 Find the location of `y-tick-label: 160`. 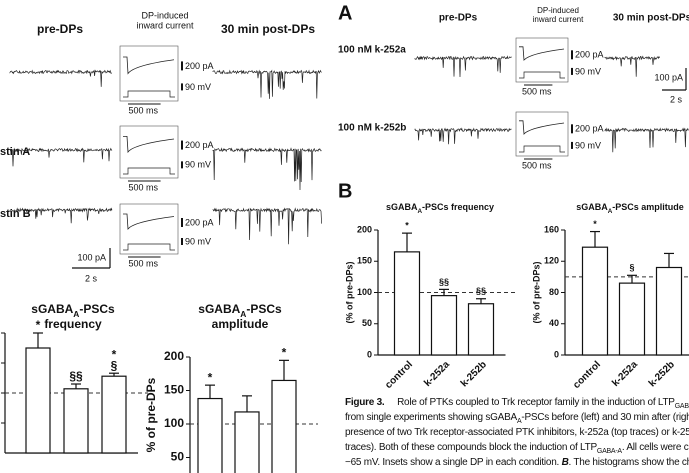

y-tick-label: 160 is located at coordinates (551, 229).